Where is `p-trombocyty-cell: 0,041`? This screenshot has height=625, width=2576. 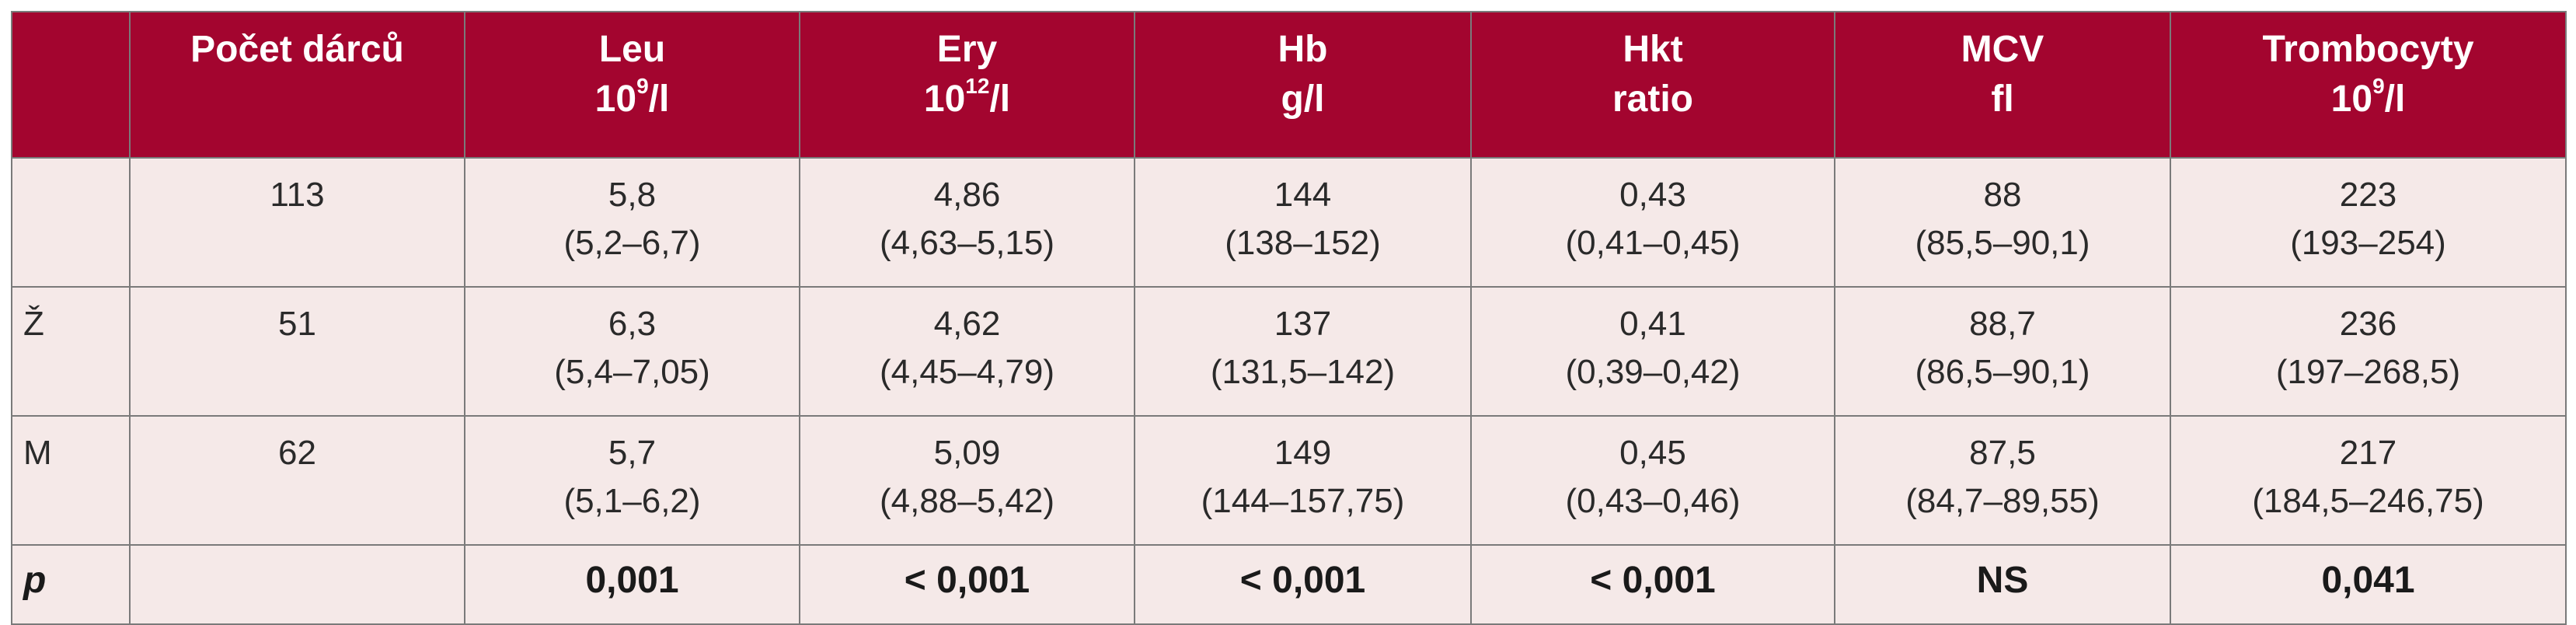 p-trombocyty-cell: 0,041 is located at coordinates (2368, 584).